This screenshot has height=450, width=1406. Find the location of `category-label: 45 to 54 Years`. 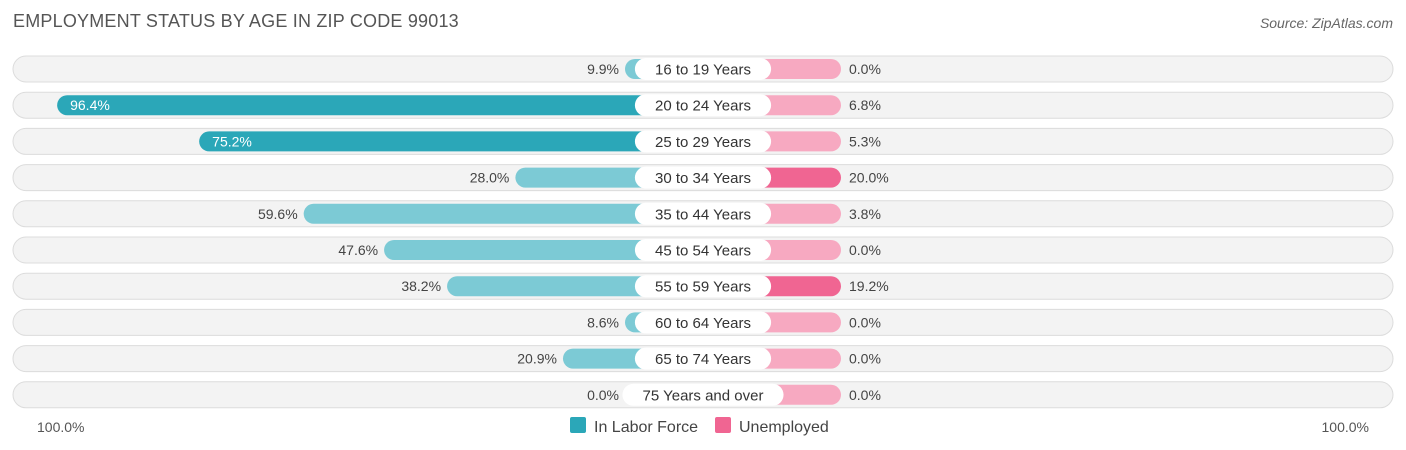

category-label: 45 to 54 Years is located at coordinates (703, 251).